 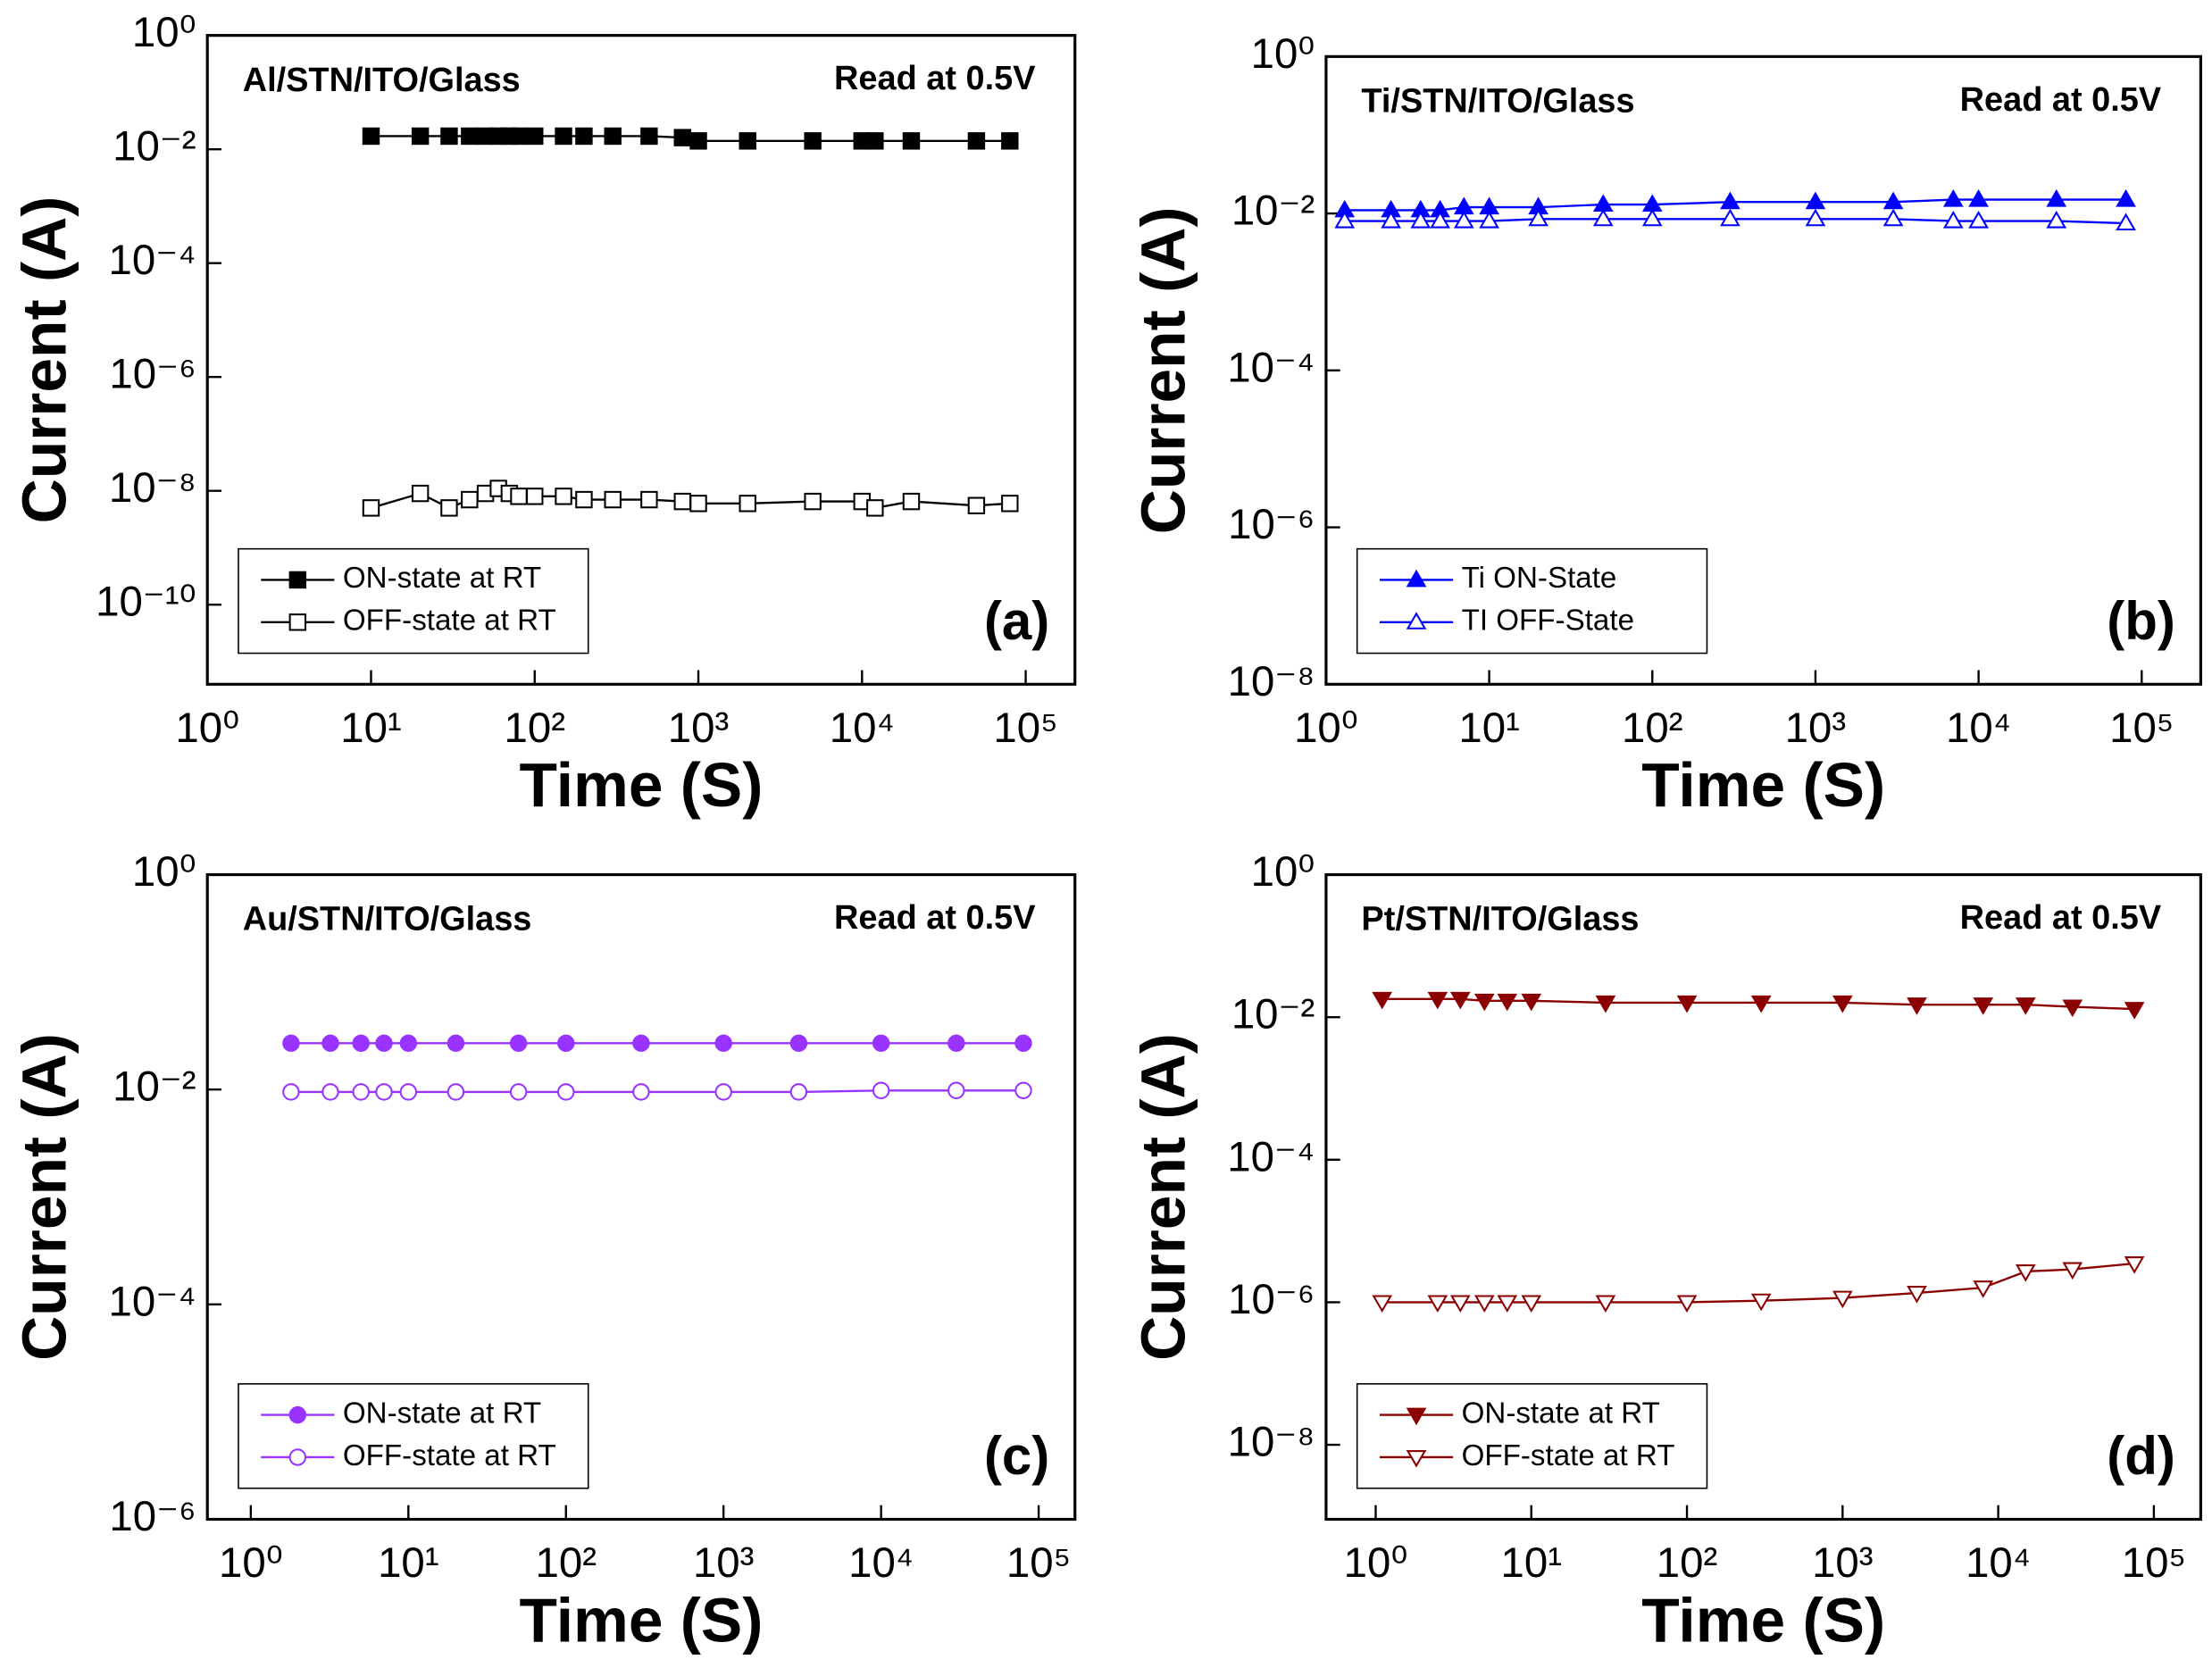 What do you see at coordinates (382, 80) in the screenshot?
I see `panel-title: Al/STN/ITO/Glass` at bounding box center [382, 80].